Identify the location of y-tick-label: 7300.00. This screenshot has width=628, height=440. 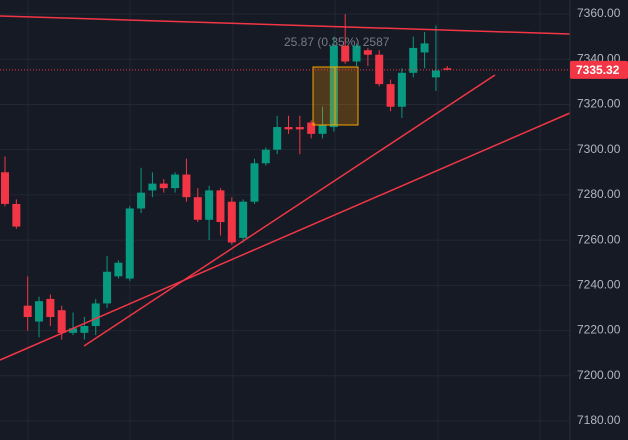
(599, 149).